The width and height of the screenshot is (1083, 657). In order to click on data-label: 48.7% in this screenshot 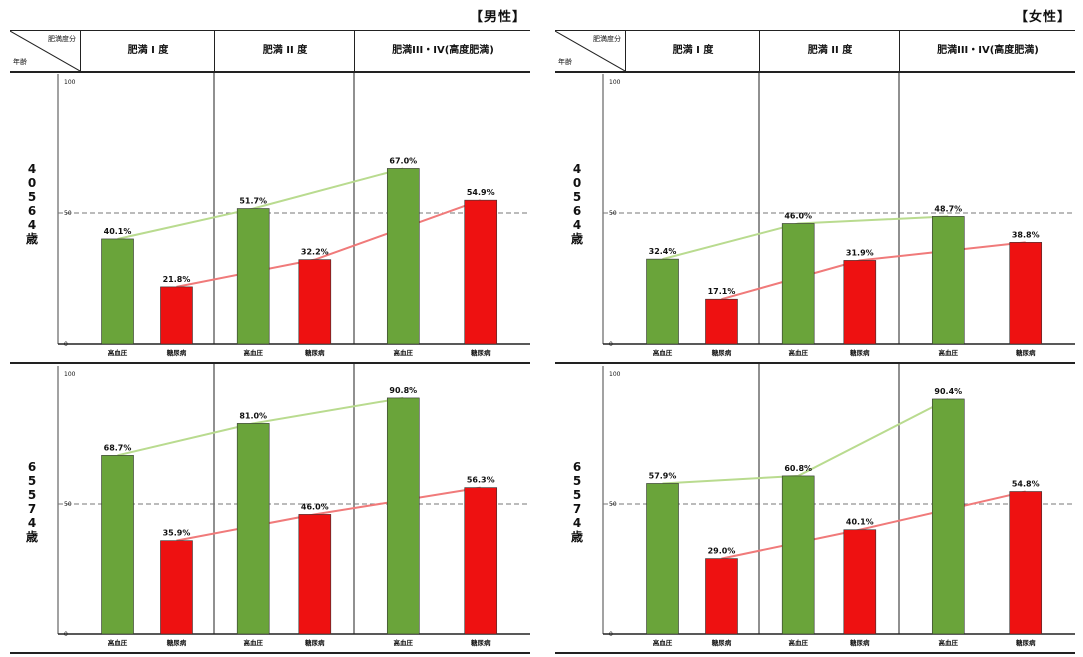, I will do `click(948, 208)`.